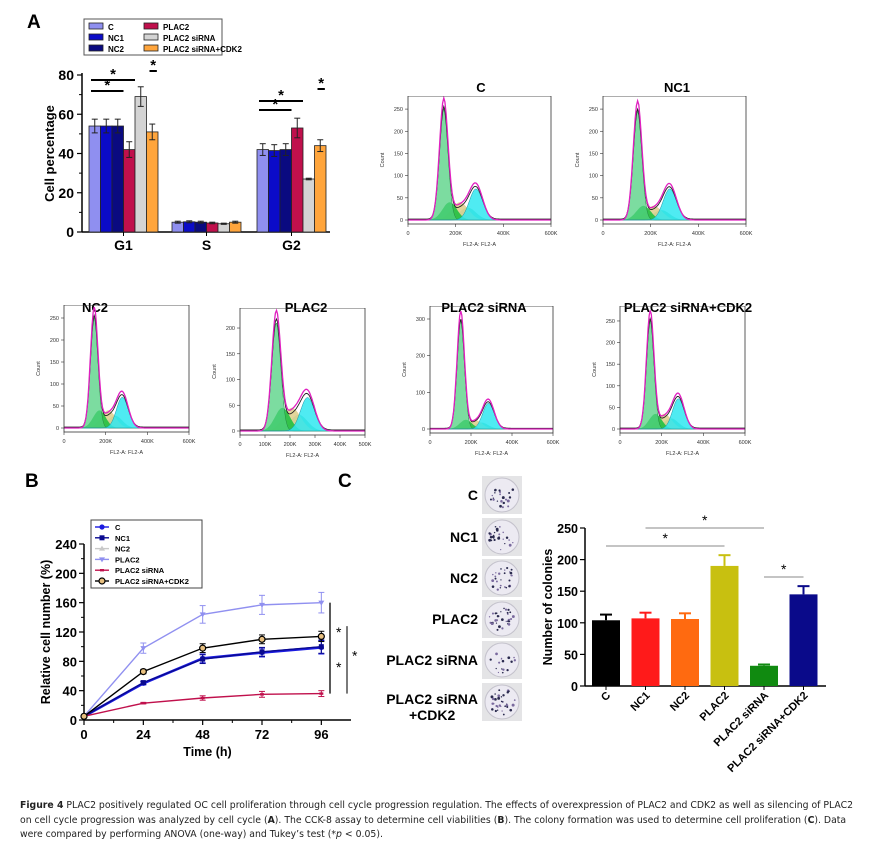 The image size is (873, 851). I want to click on bar-plac2-sirna, so click(764, 675).